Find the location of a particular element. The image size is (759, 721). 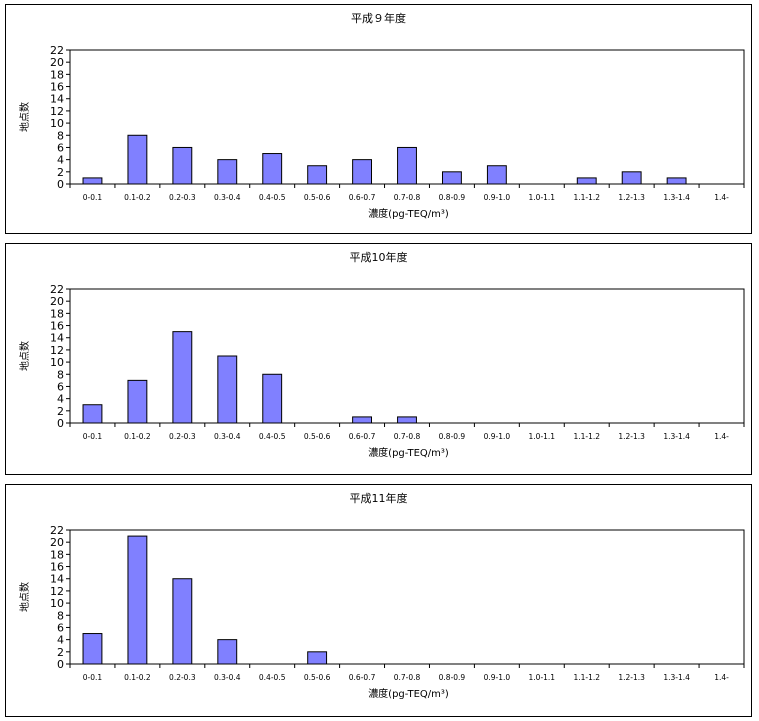

x-tick-label: 0.7-0.8 is located at coordinates (407, 436).